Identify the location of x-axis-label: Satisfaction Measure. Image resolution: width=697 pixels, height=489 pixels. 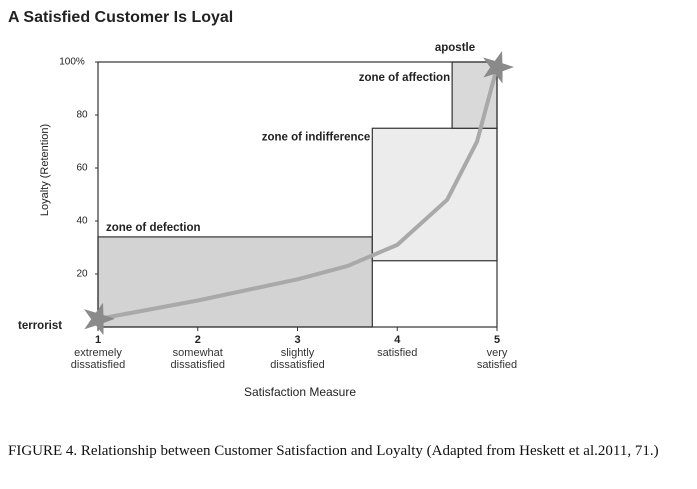
(300, 392).